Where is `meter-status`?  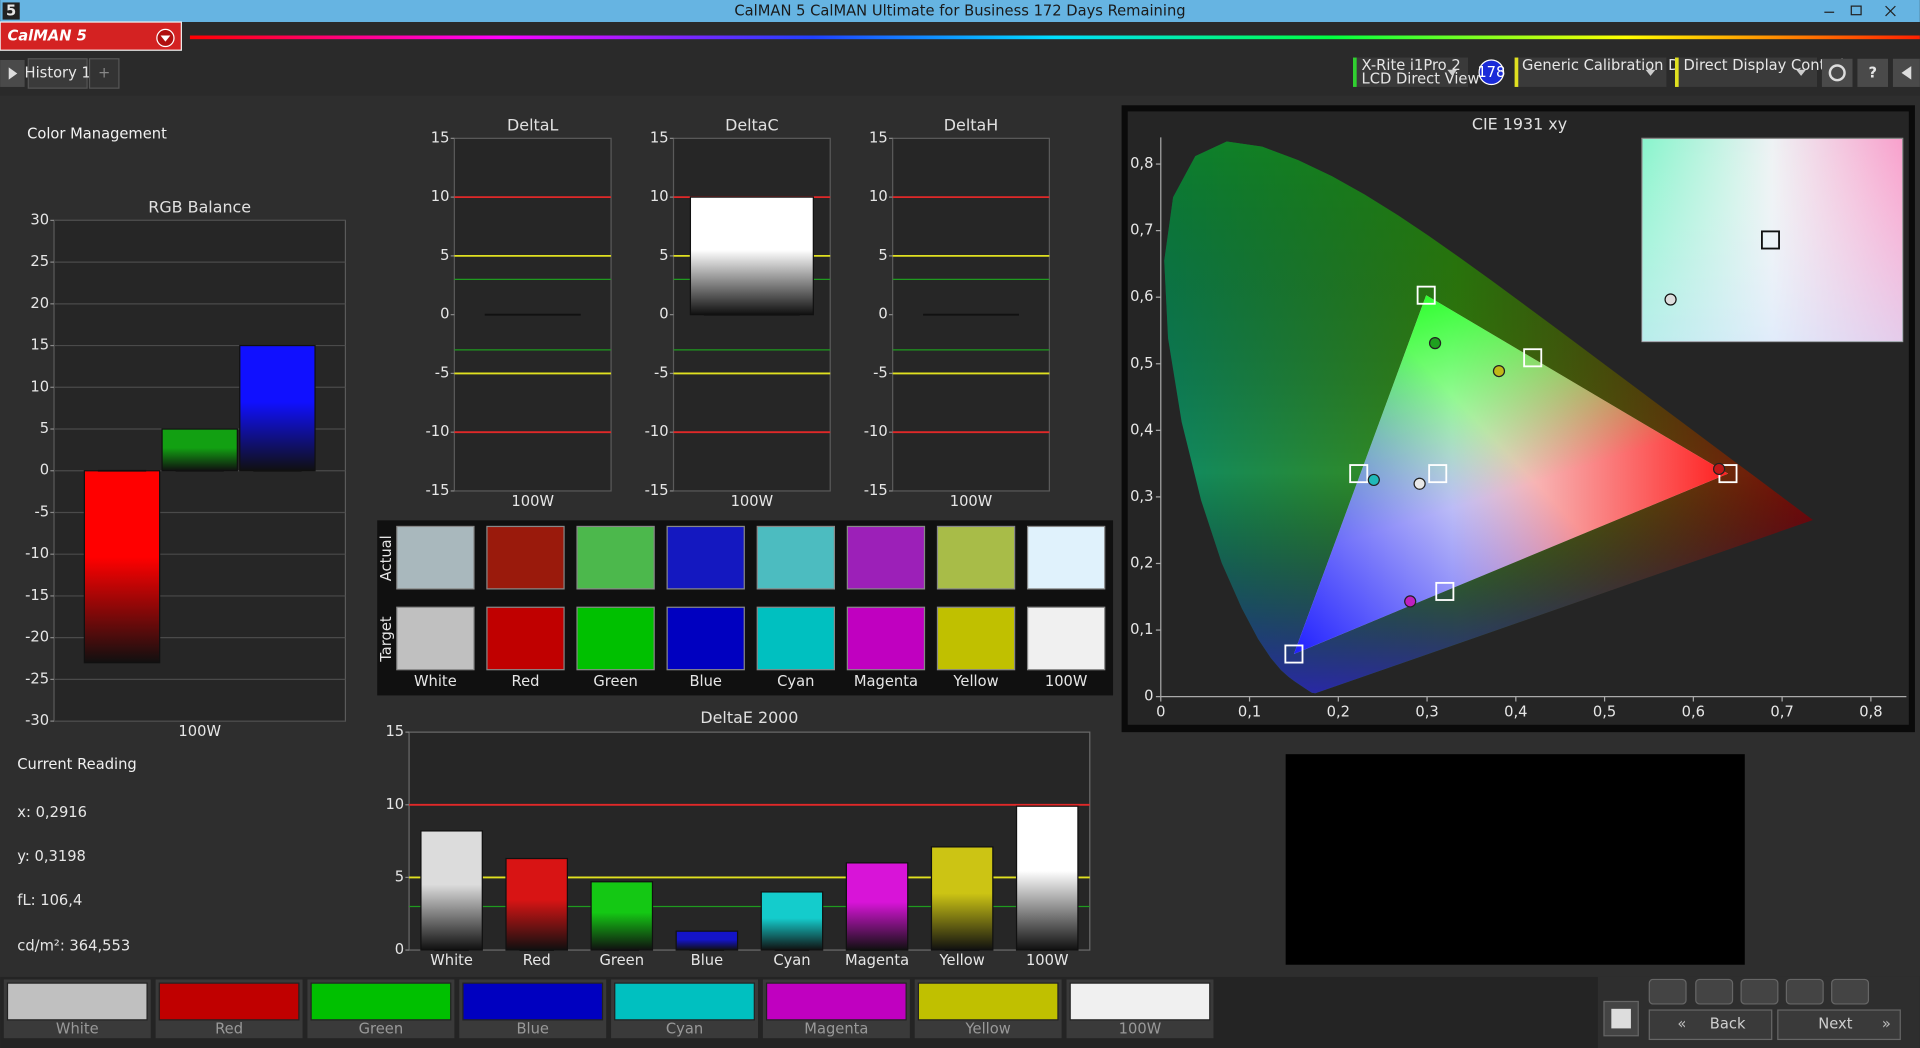
meter-status is located at coordinates (1355, 72).